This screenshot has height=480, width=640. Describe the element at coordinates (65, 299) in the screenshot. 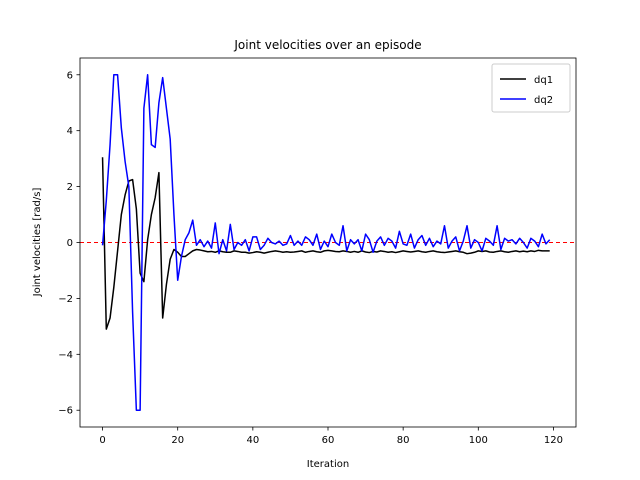

I see `y-tick-label: −2` at that location.